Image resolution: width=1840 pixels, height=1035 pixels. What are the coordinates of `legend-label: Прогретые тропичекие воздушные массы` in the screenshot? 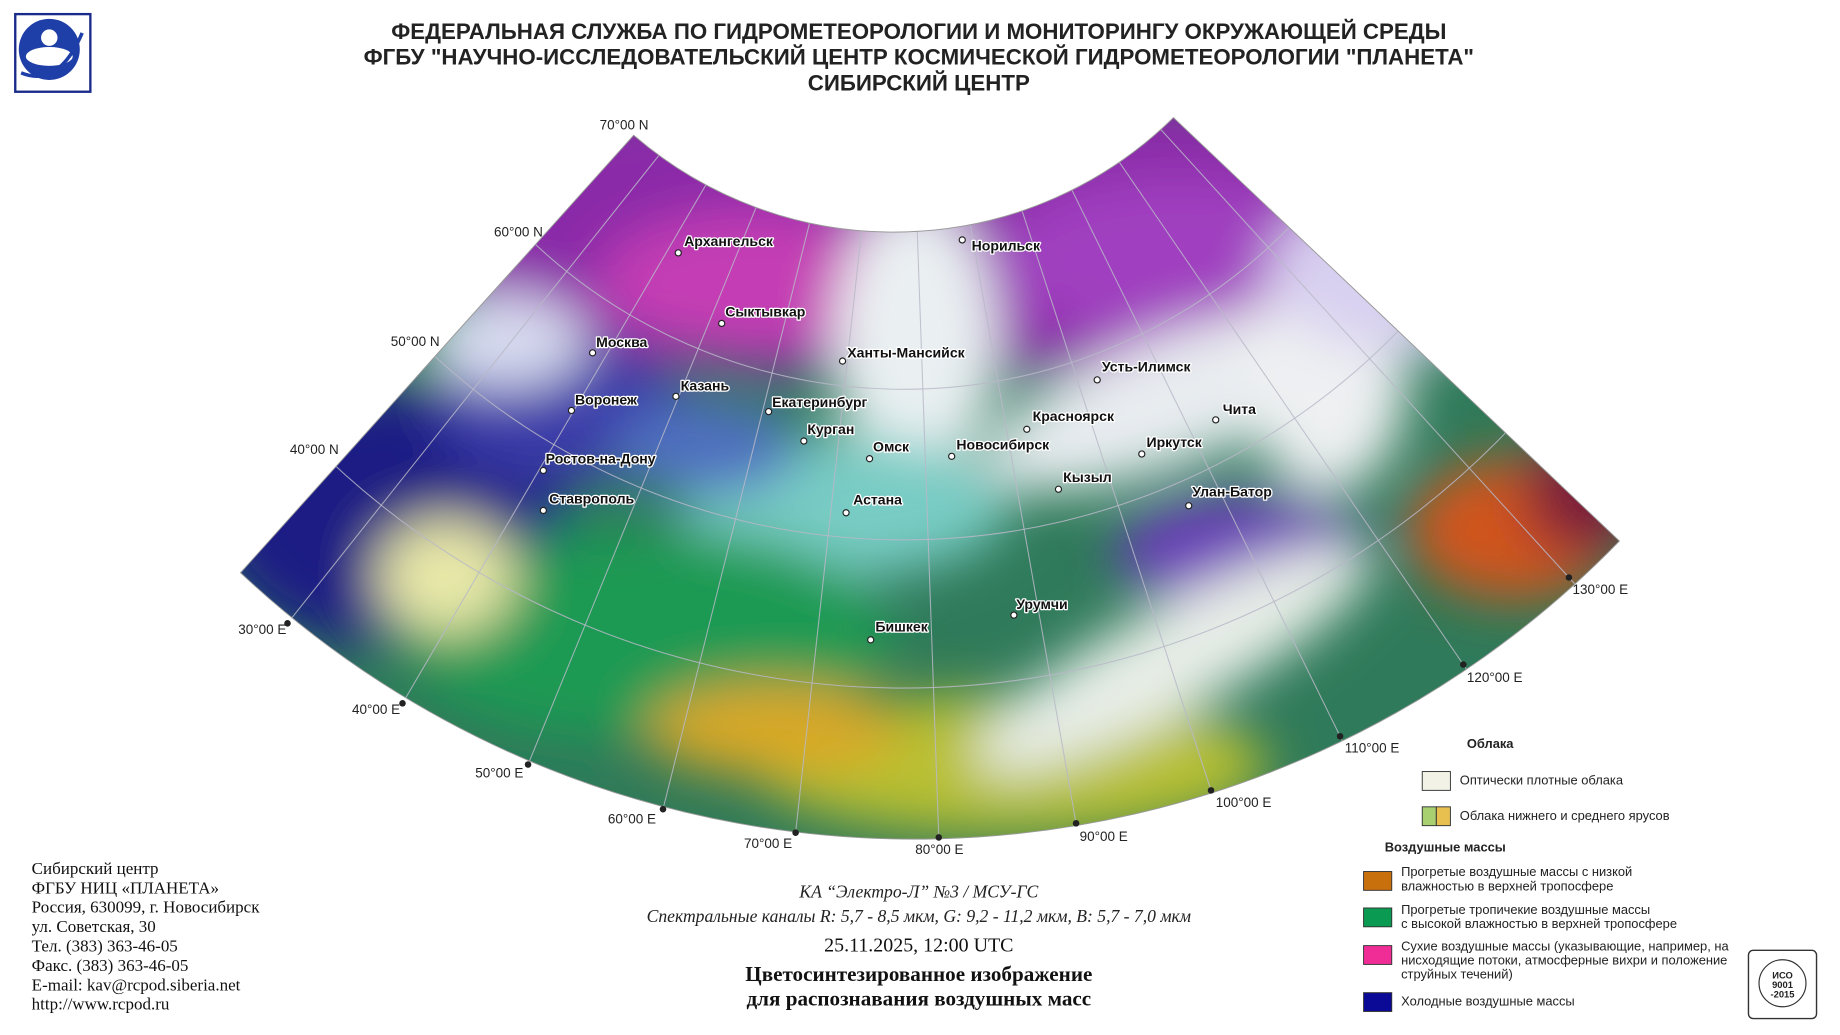 It's located at (1525, 909).